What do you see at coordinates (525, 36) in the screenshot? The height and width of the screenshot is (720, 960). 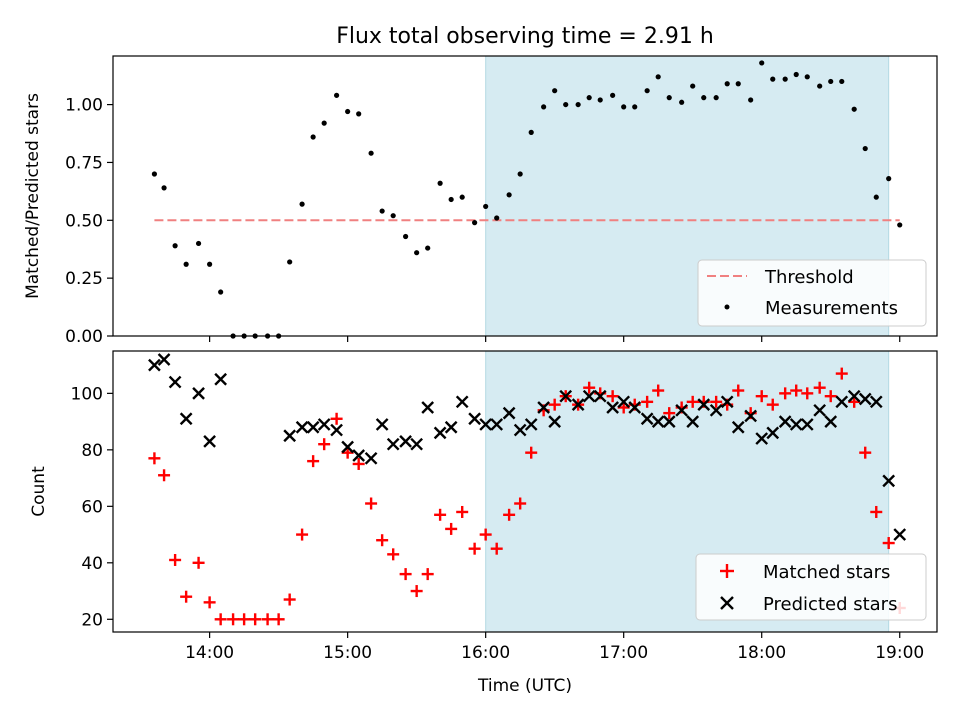 I see `figure-title: Flux total observing time = 2.91 h` at bounding box center [525, 36].